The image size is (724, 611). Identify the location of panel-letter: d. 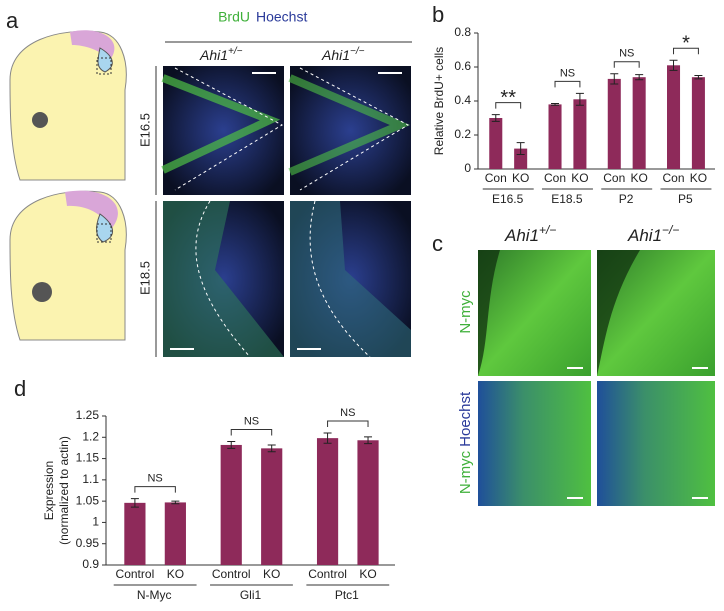
(20, 388).